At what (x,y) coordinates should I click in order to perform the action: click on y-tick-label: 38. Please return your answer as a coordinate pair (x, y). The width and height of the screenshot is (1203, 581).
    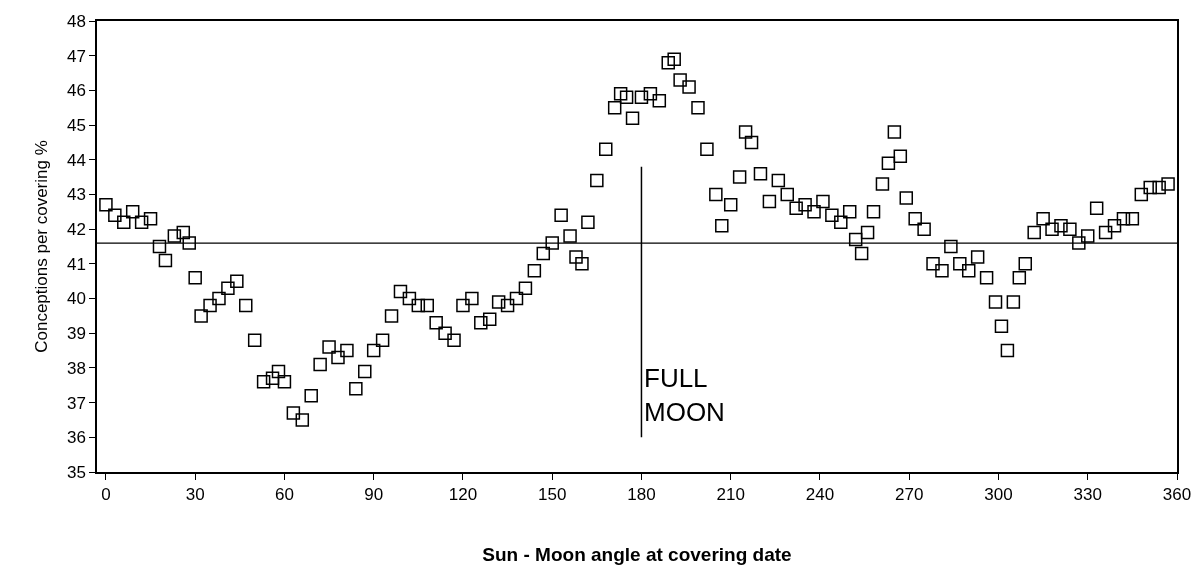
    Looking at the image, I should click on (76, 368).